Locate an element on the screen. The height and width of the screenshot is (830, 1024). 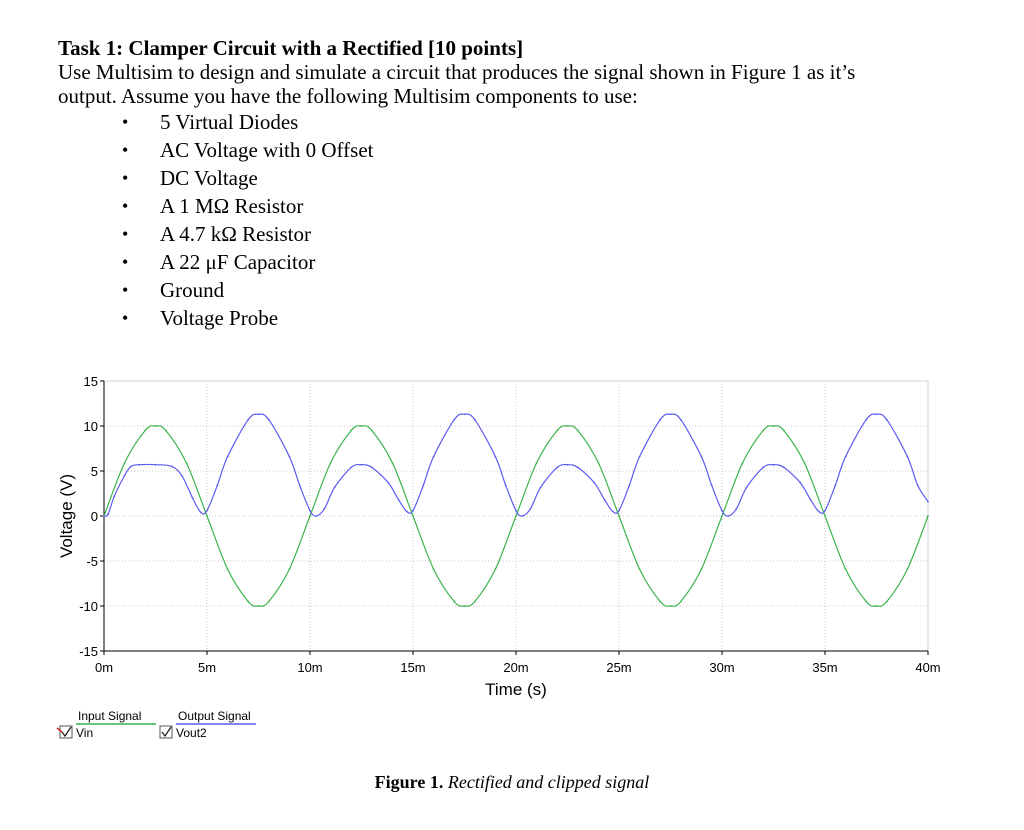
component-label: A 22 μF Capacitor is located at coordinates (238, 262).